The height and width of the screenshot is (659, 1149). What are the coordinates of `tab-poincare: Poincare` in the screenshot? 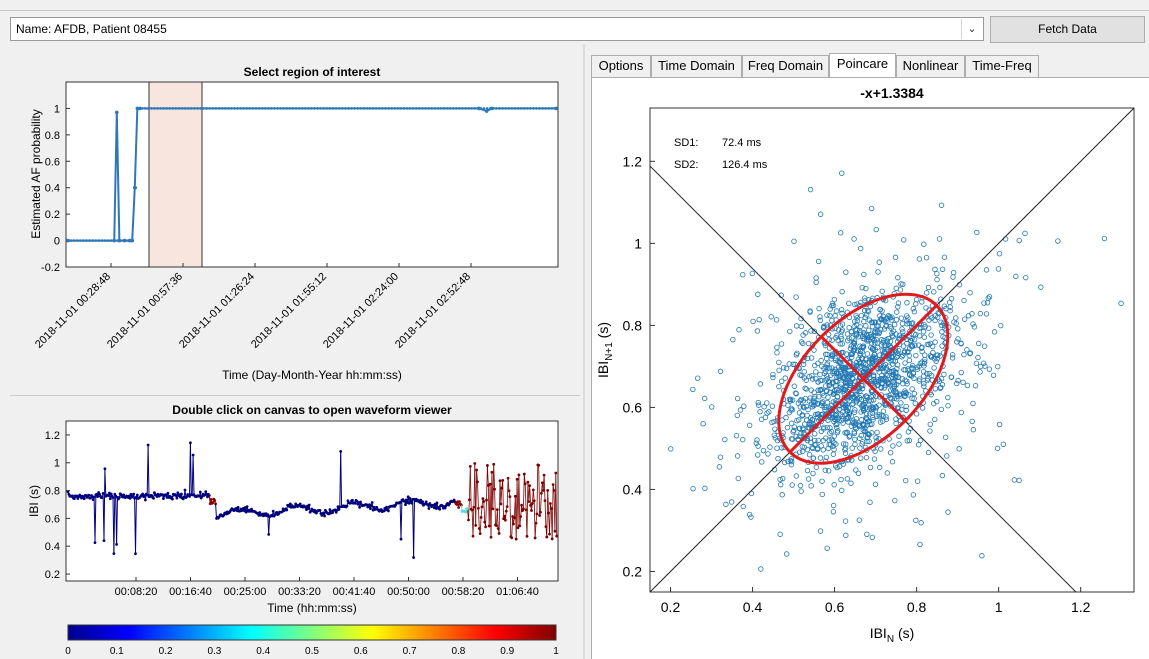 It's located at (862, 65).